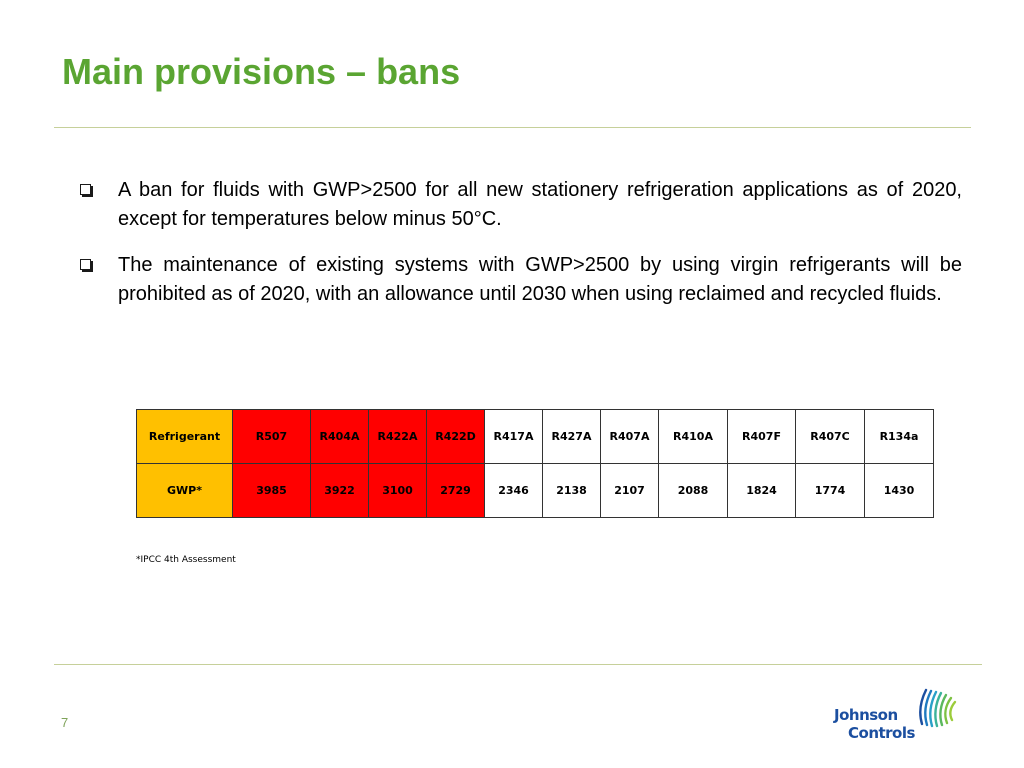  What do you see at coordinates (397, 490) in the screenshot?
I see `gwp-cell: 3100` at bounding box center [397, 490].